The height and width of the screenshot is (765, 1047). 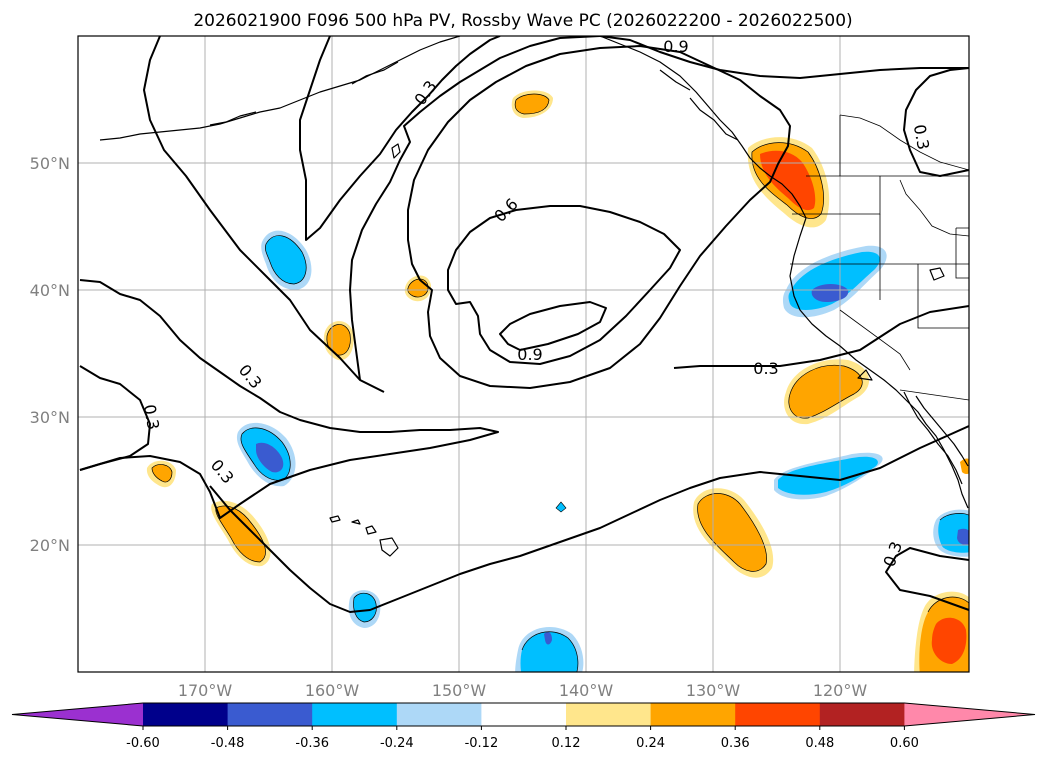 What do you see at coordinates (205, 690) in the screenshot?
I see `x-tick-label: 170°W` at bounding box center [205, 690].